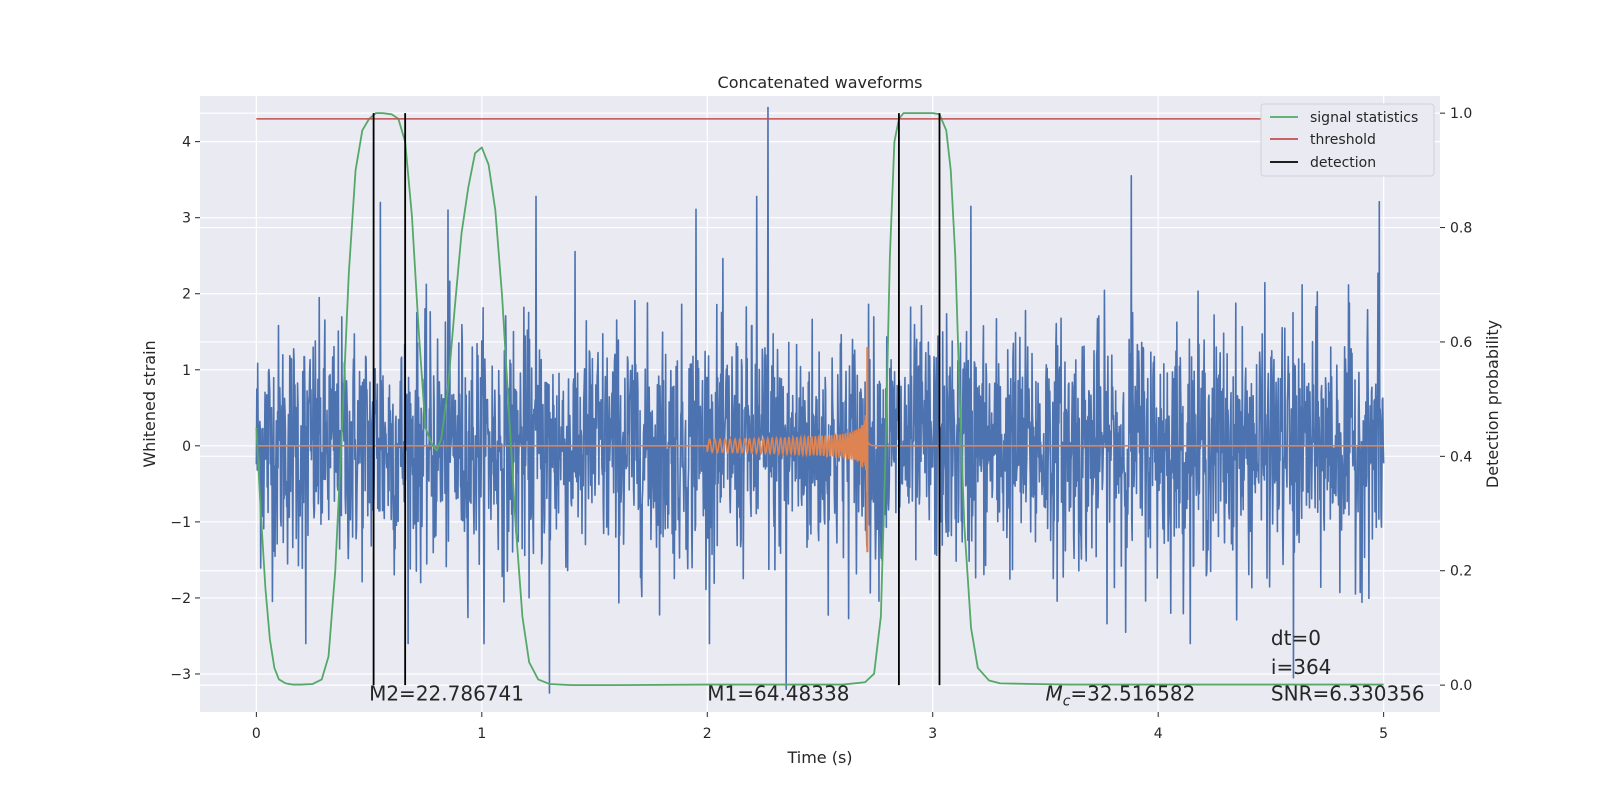  What do you see at coordinates (446, 694) in the screenshot?
I see `annotation-m2: M2=22.786741` at bounding box center [446, 694].